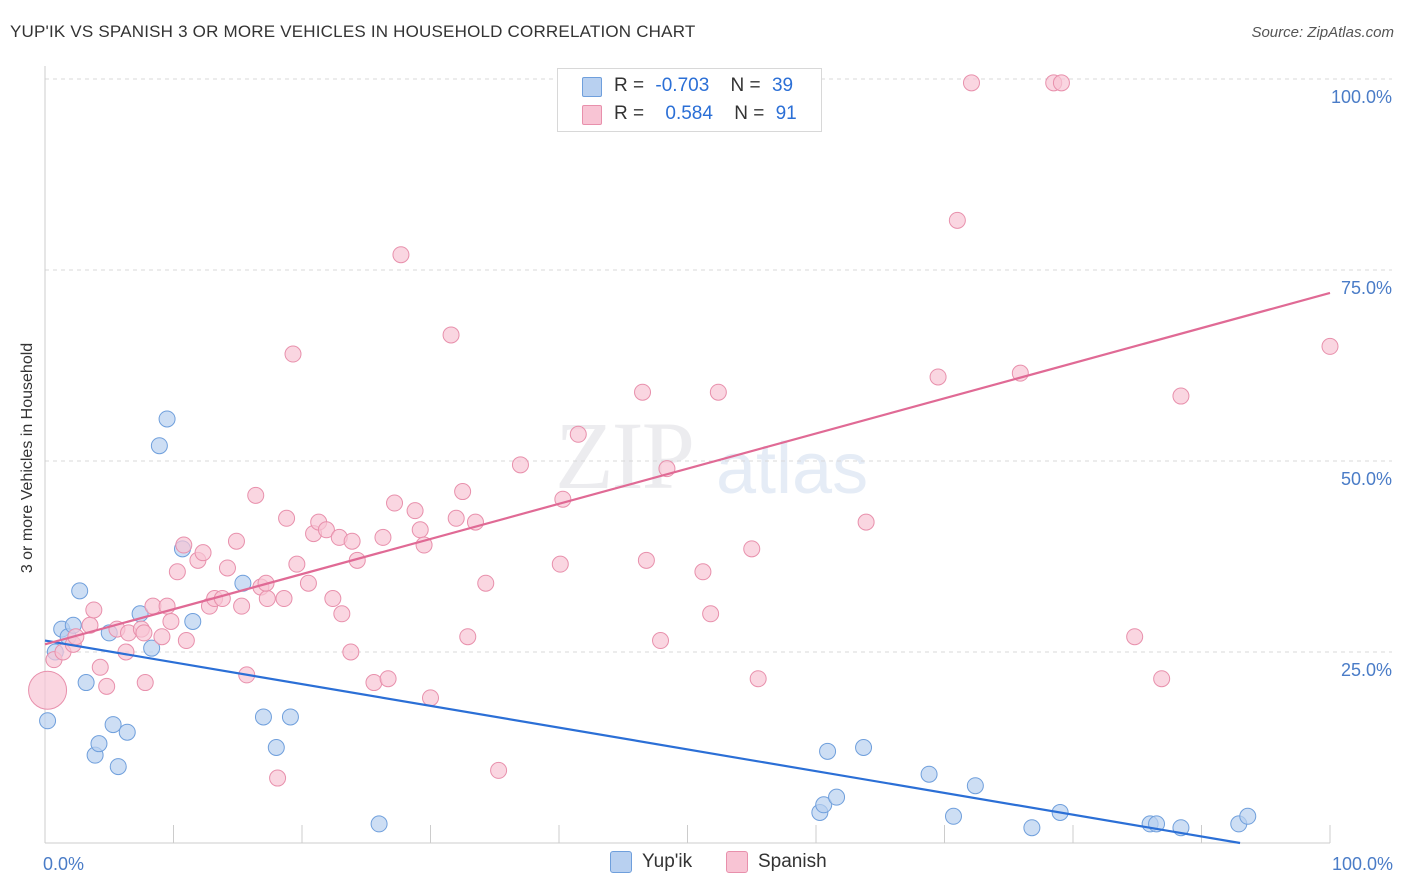 The width and height of the screenshot is (1406, 892). I want to click on legend-r-value-spanish: 0.584, so click(689, 113).